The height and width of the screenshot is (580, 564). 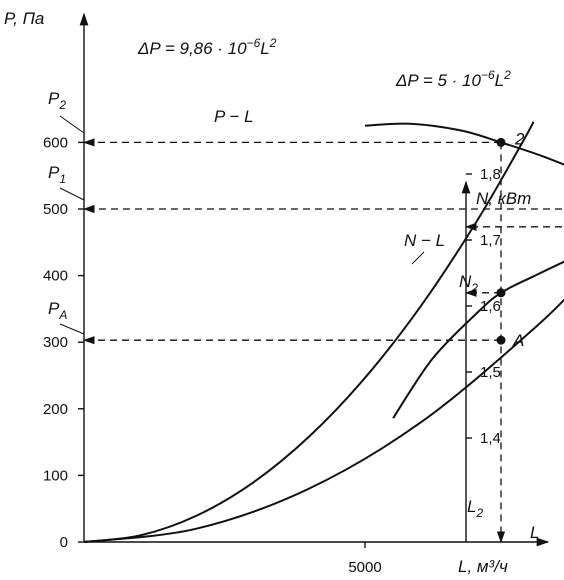 I want to click on points, so click(x=501, y=241).